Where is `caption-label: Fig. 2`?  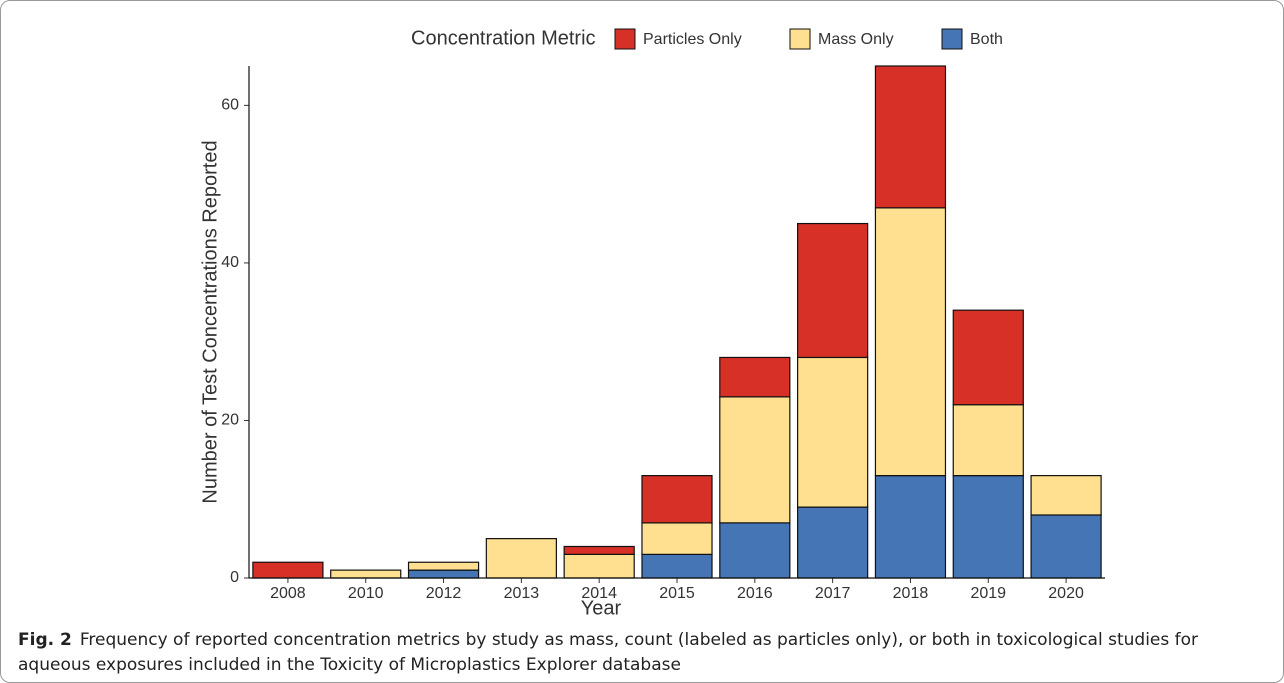 caption-label: Fig. 2 is located at coordinates (45, 640).